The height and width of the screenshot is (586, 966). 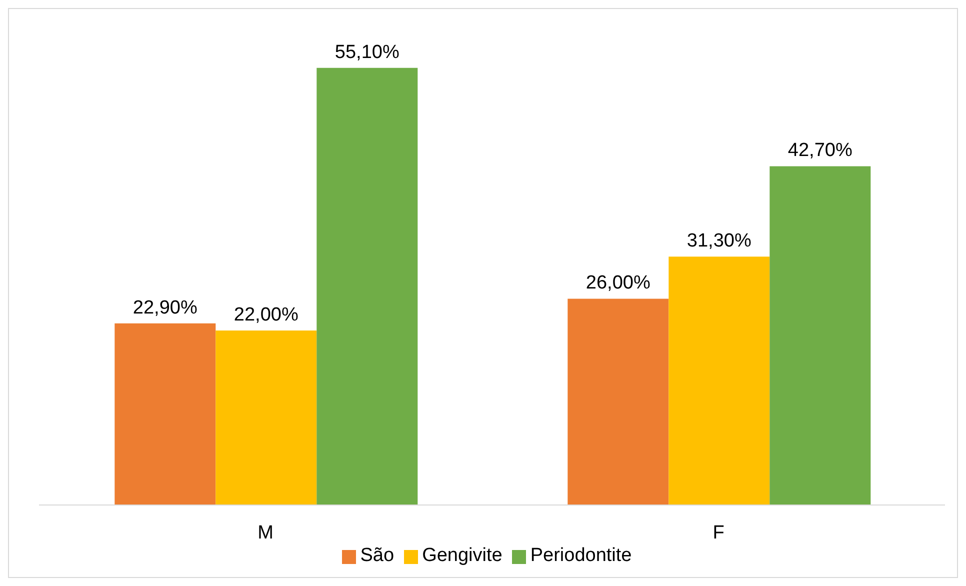 I want to click on data-label: 42,70%, so click(x=820, y=151).